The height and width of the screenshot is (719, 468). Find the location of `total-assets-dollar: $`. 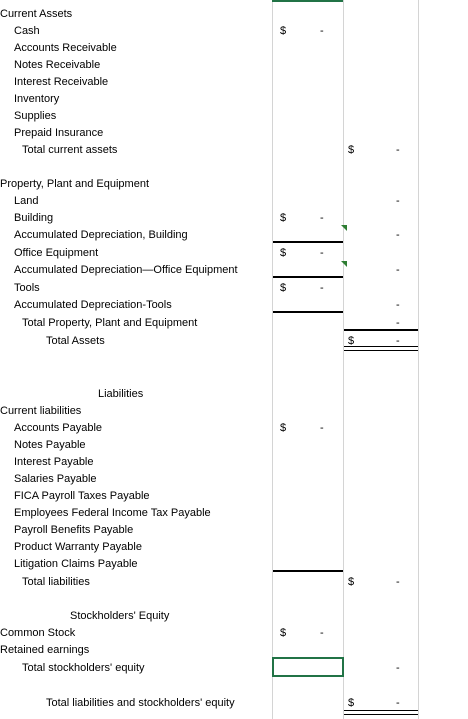

total-assets-dollar: $ is located at coordinates (351, 341).